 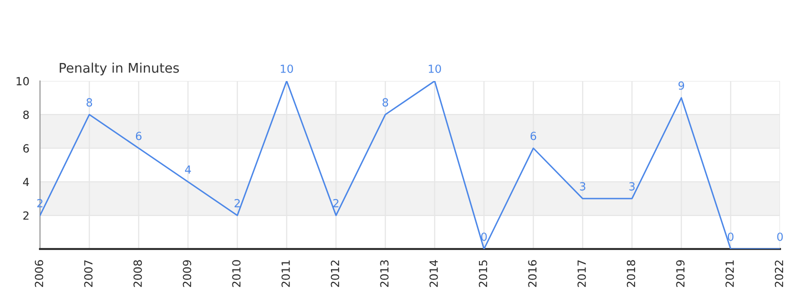 I want to click on x-tick-label: 2016, so click(x=532, y=273).